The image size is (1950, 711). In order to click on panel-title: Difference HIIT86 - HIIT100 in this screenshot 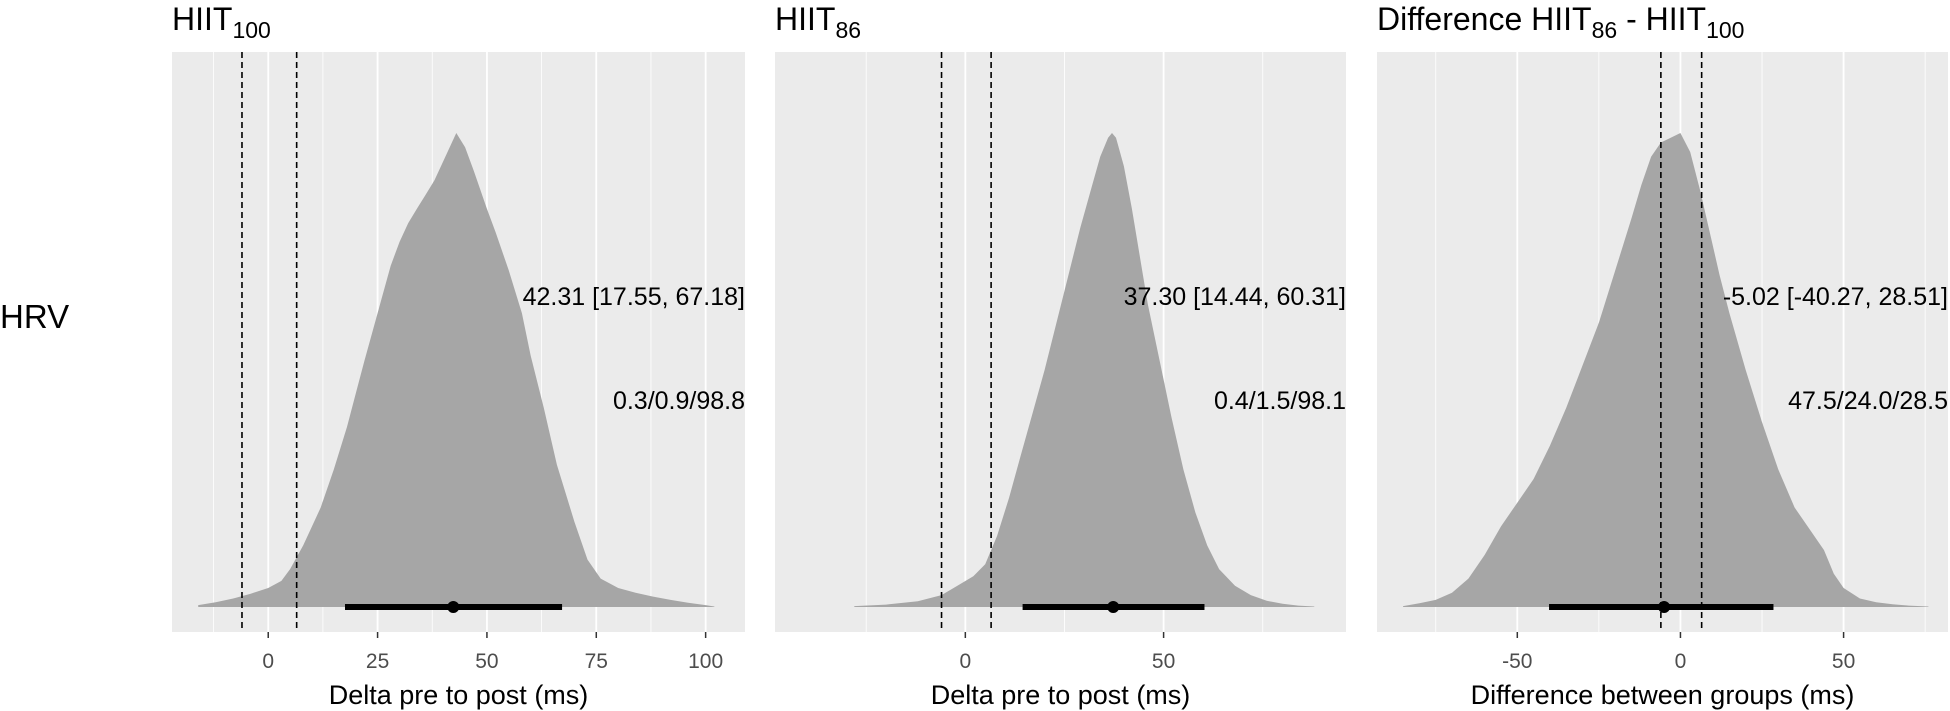, I will do `click(1560, 22)`.